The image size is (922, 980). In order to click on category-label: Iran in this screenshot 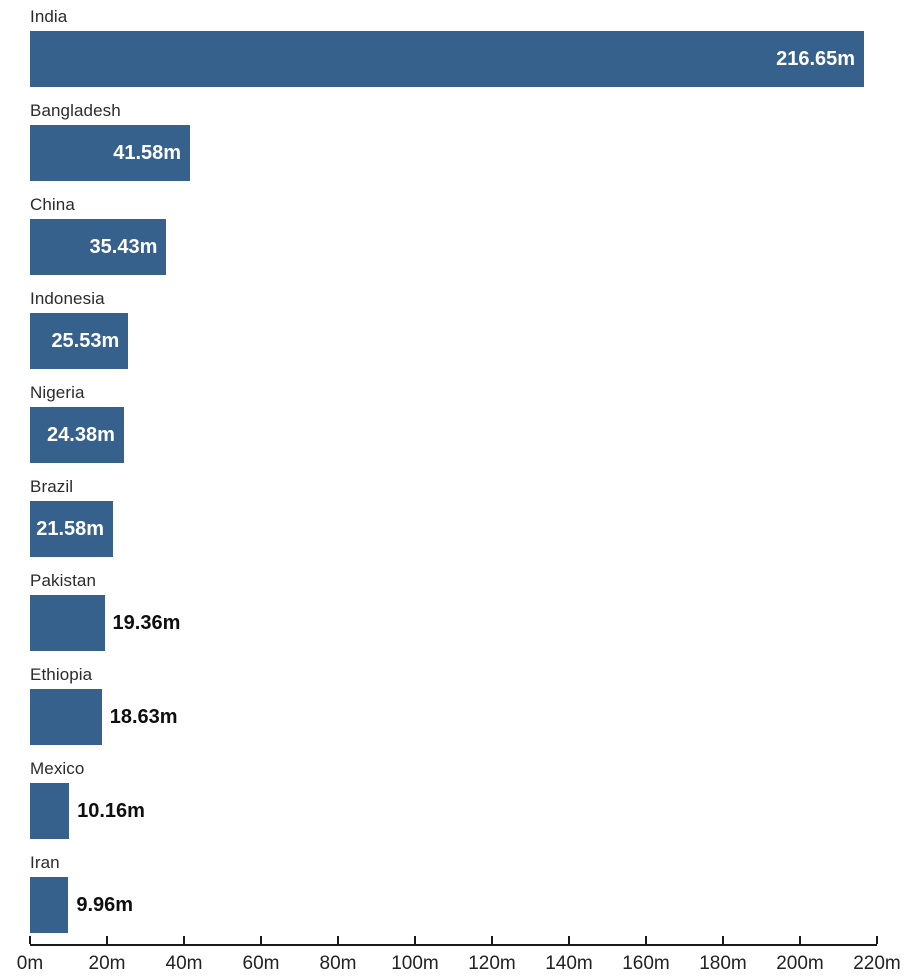, I will do `click(45, 862)`.